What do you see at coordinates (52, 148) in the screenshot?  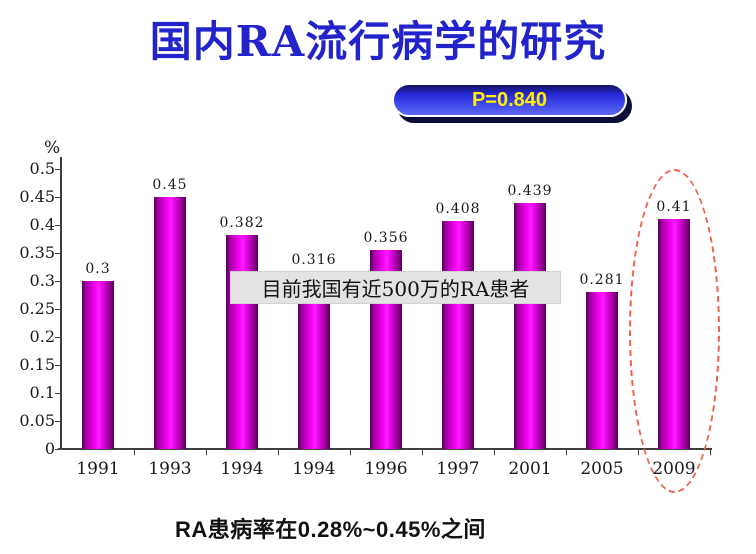 I see `y-axis-unit-label: %` at bounding box center [52, 148].